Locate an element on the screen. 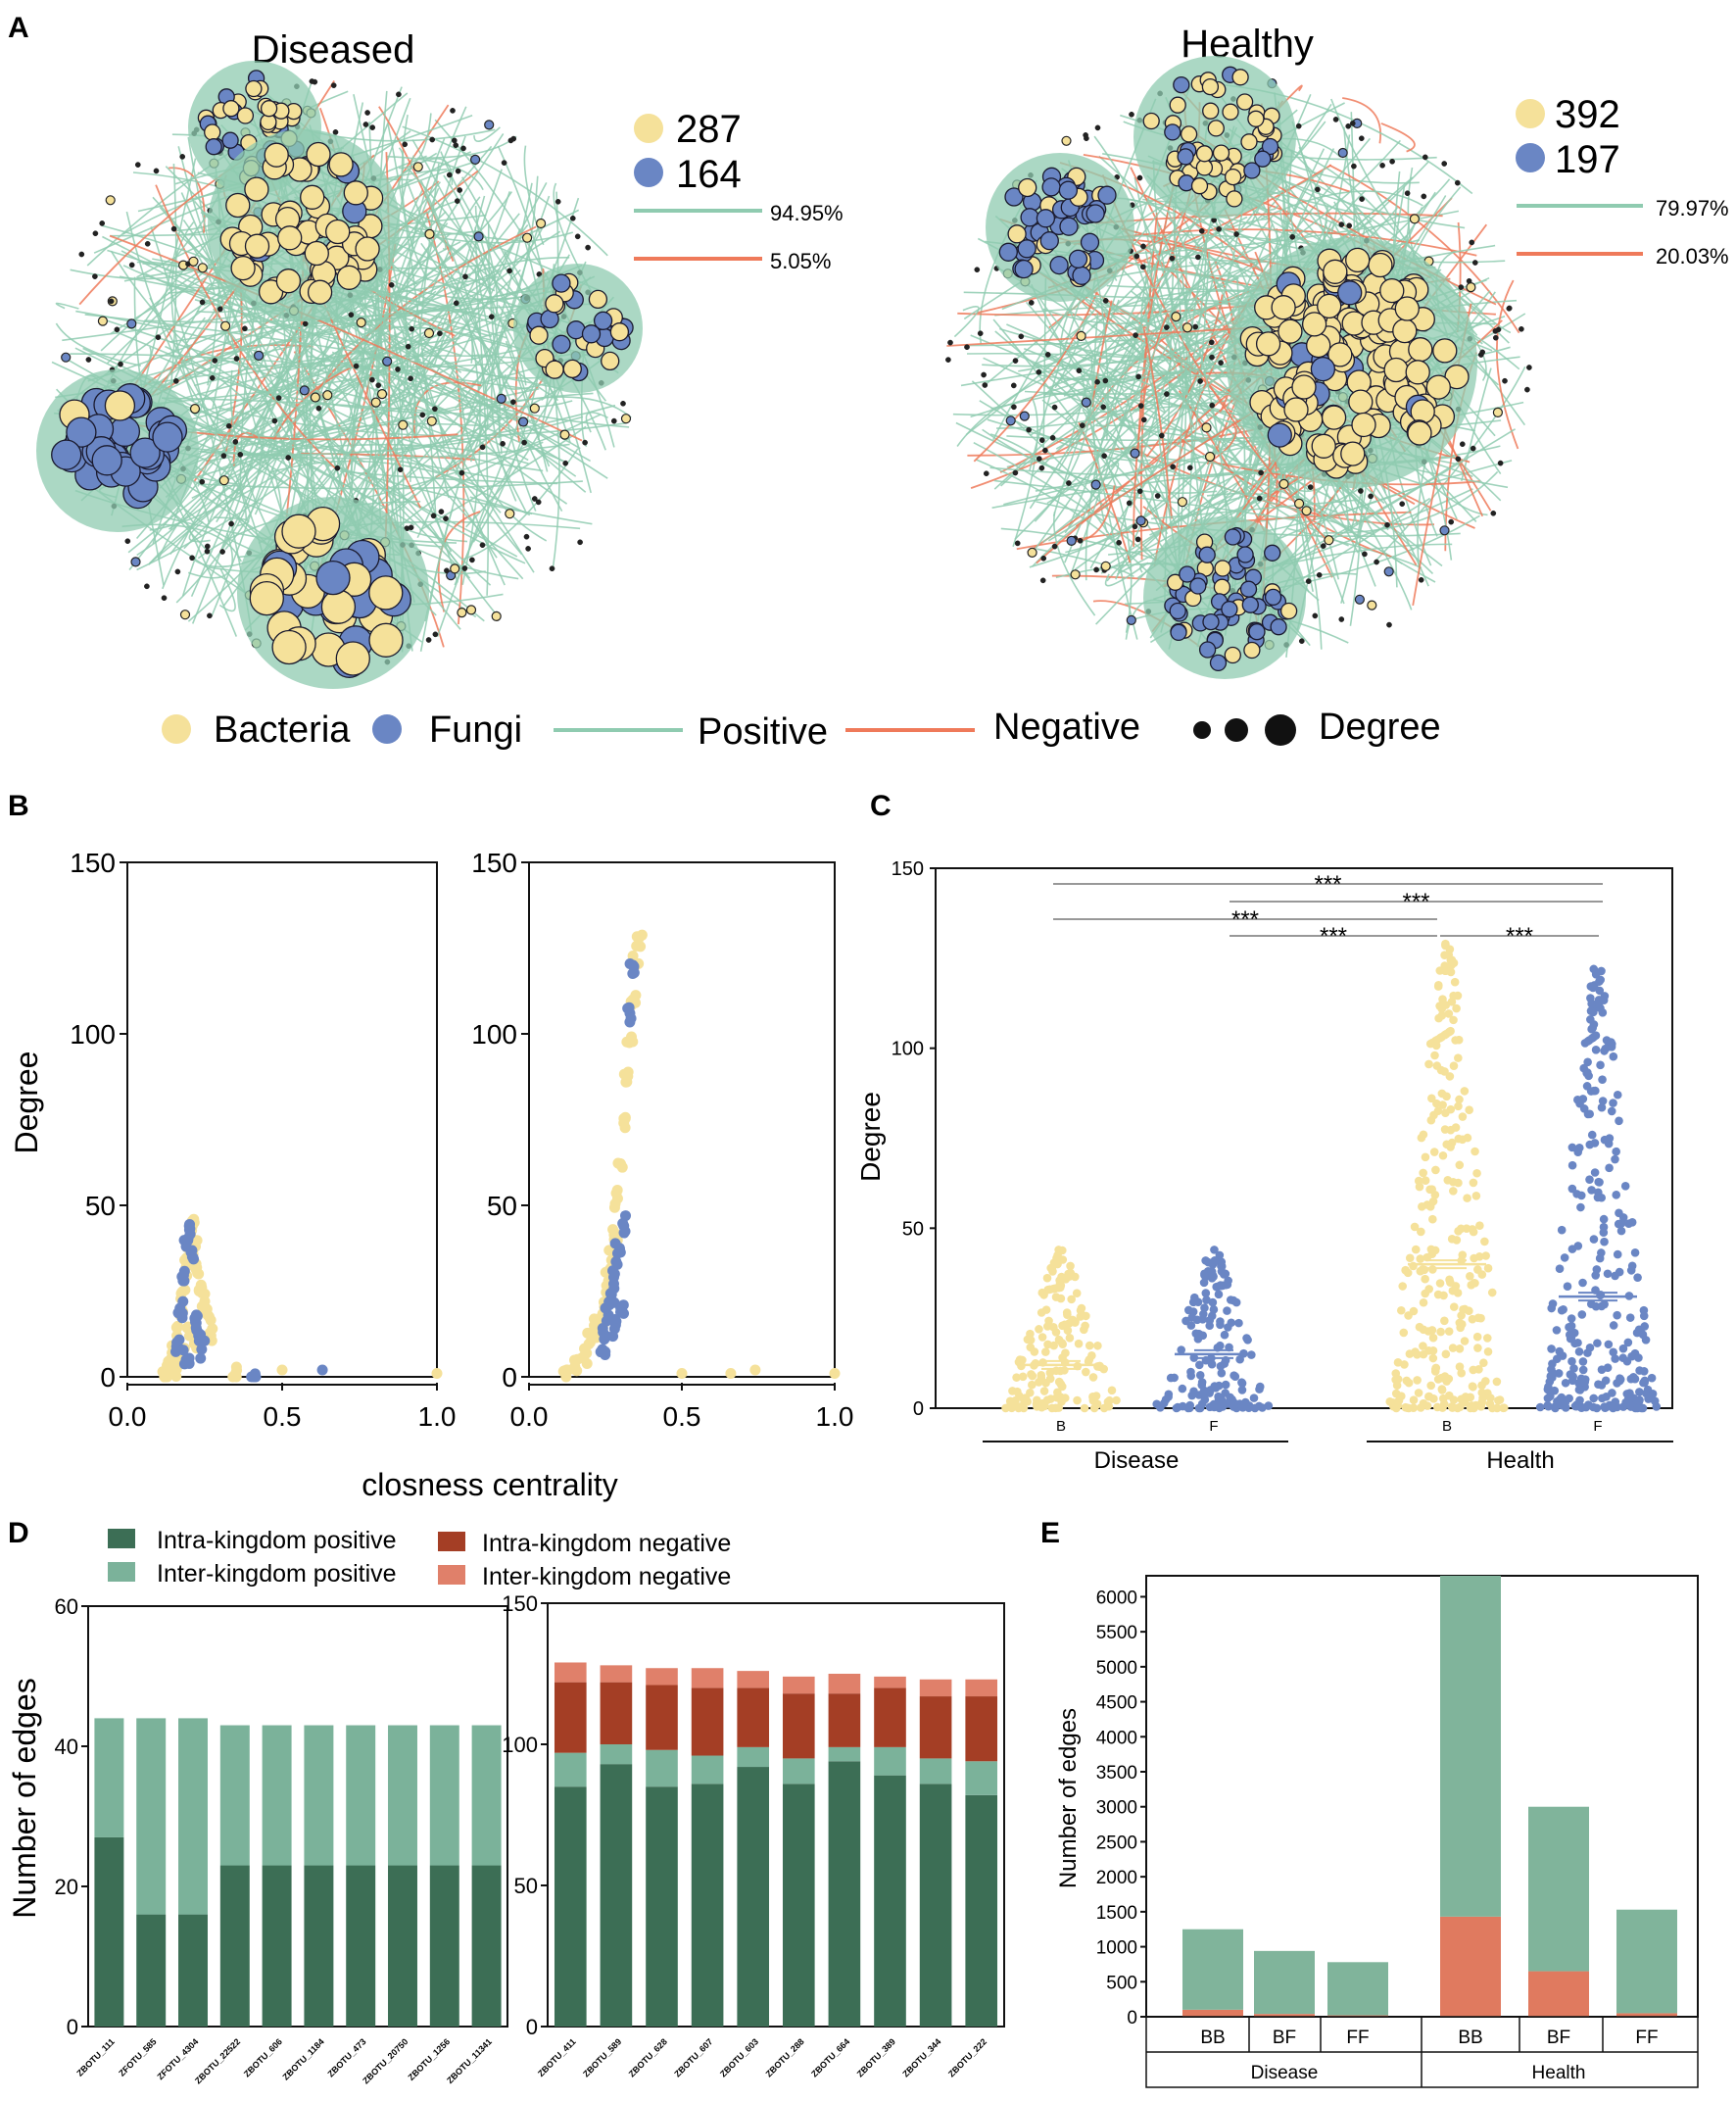  legend-fungi-icon is located at coordinates (387, 729).